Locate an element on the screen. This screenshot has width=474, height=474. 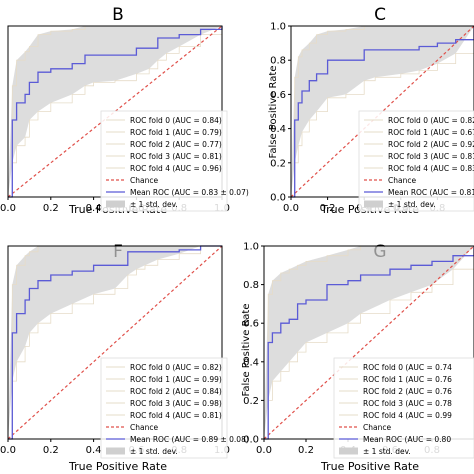
panel-c-legend-fold4: ROC fold 4 (AUC = 0.83 is located at coordinates (431, 168).